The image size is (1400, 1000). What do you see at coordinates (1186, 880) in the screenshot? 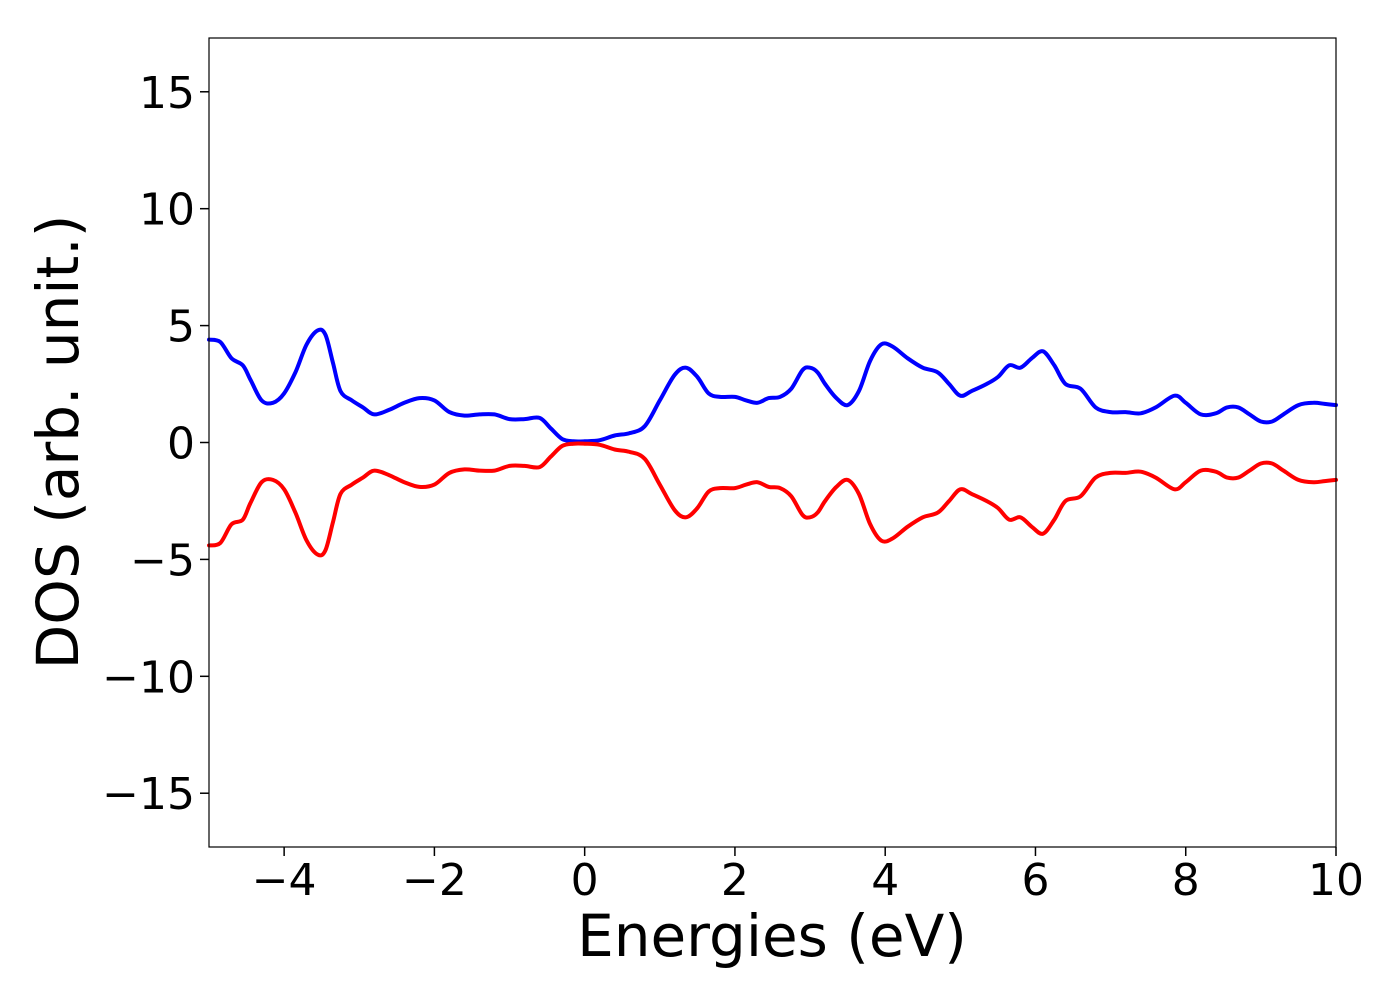
I see `x-tick-label: 8` at bounding box center [1186, 880].